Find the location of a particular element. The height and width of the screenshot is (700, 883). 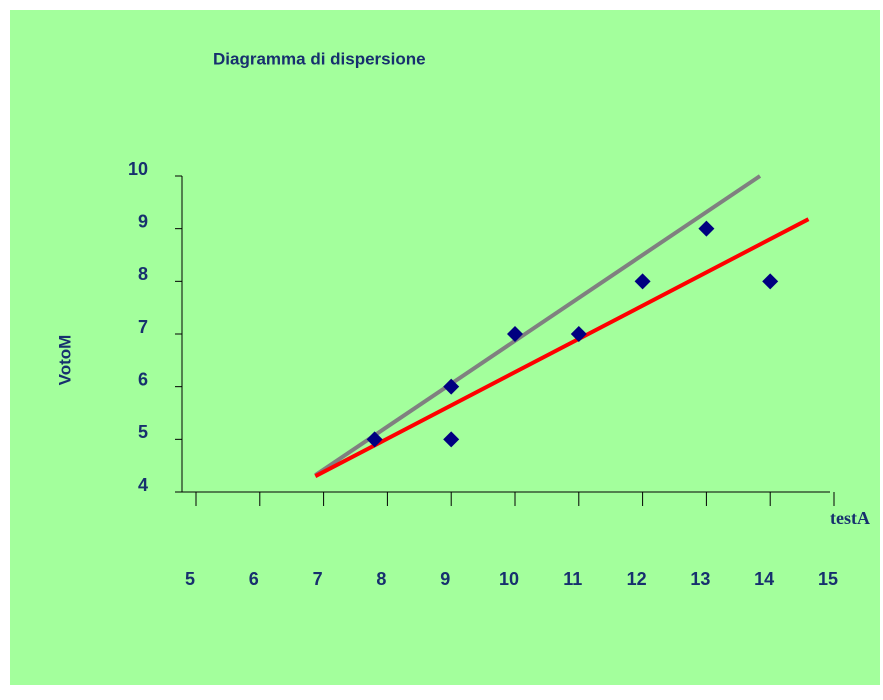

x-axis-label: testA is located at coordinates (850, 518).